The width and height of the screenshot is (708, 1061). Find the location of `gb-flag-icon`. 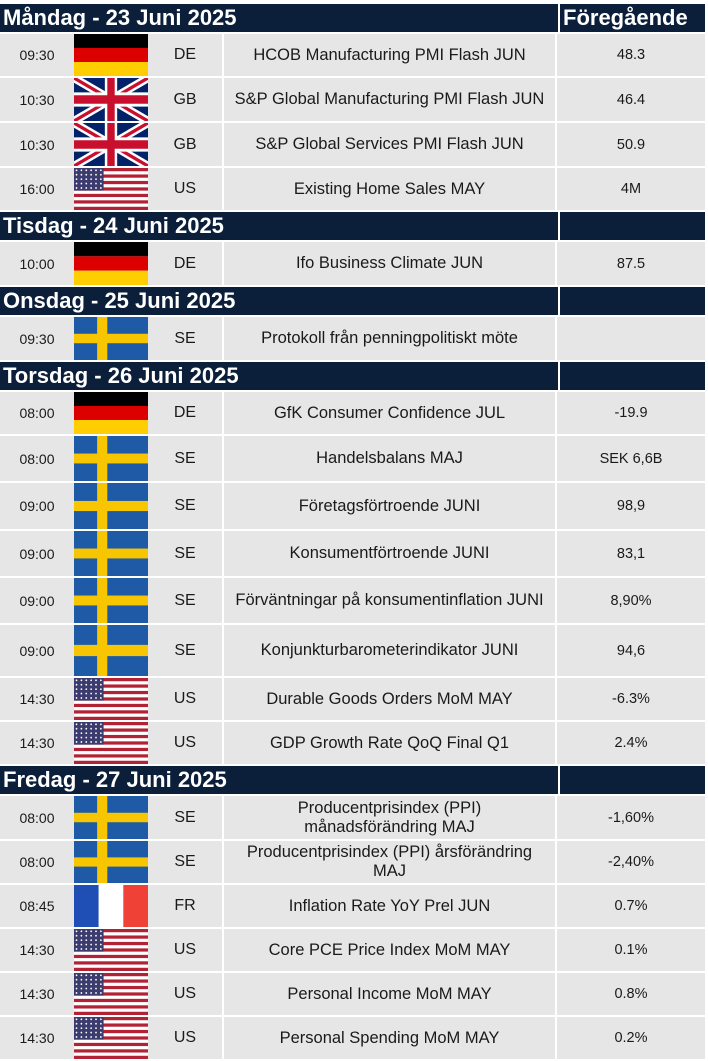

gb-flag-icon is located at coordinates (111, 99).